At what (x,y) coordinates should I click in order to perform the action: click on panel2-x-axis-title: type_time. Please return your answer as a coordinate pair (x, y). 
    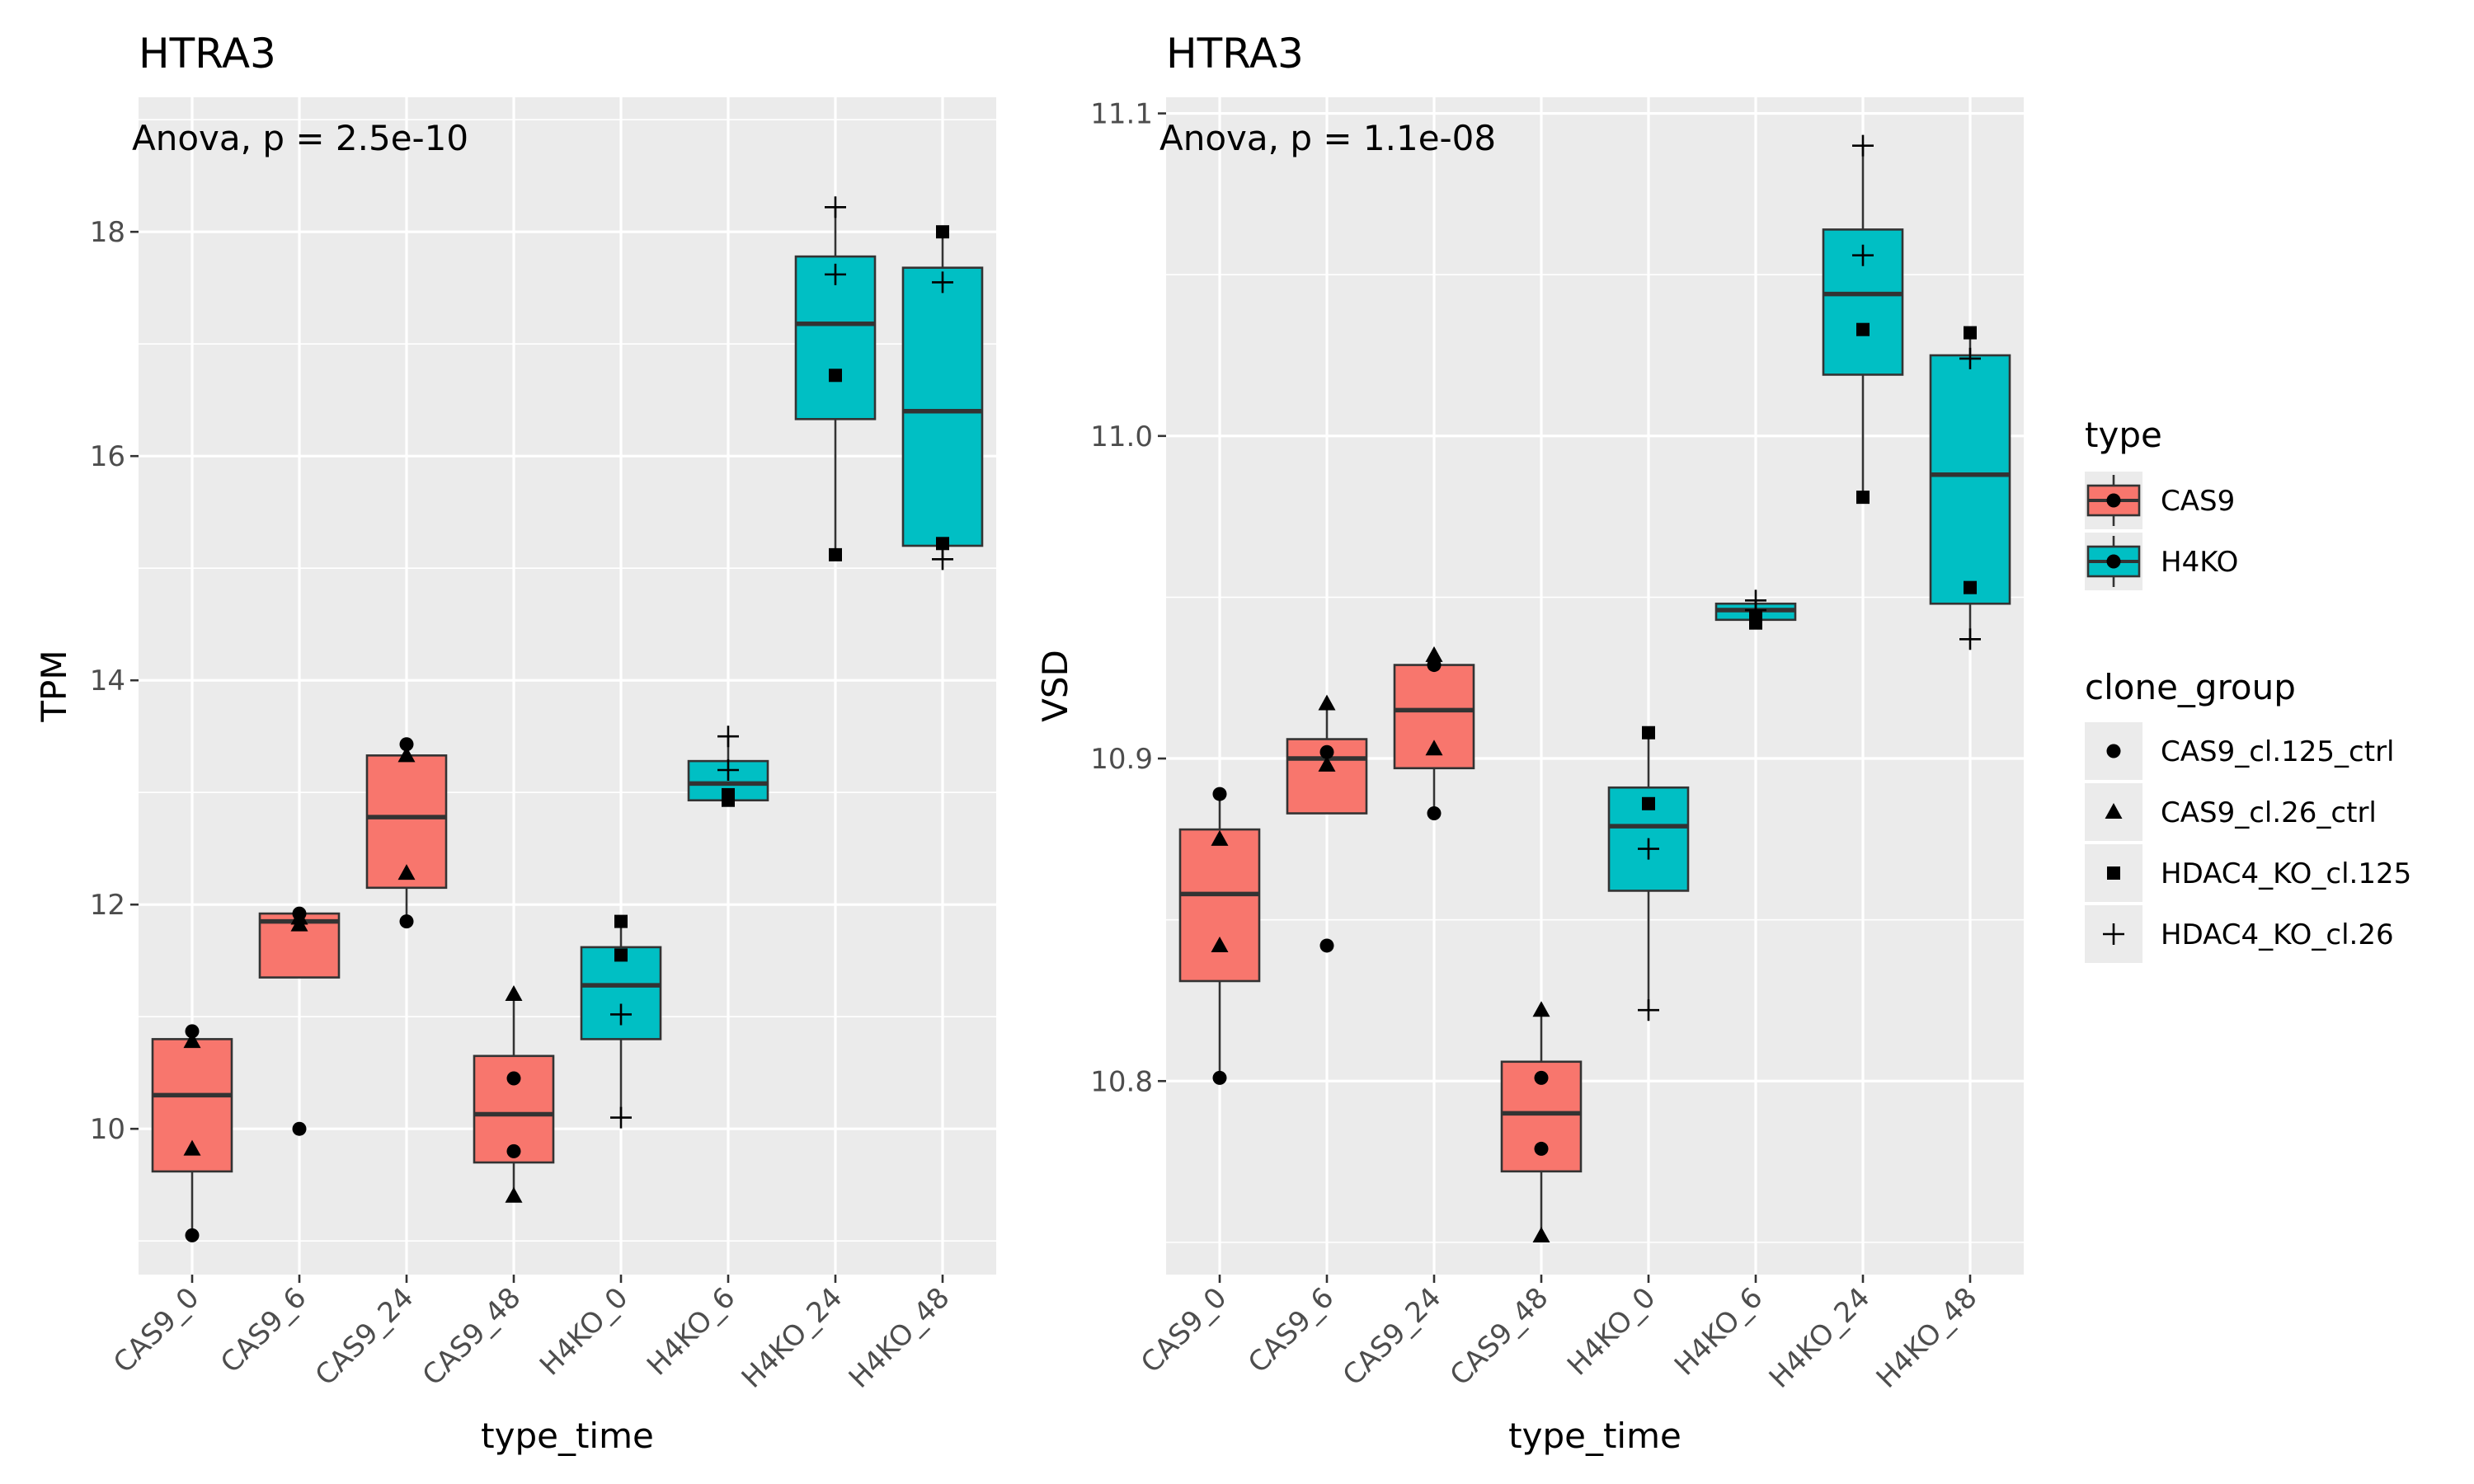
    Looking at the image, I should click on (1594, 1436).